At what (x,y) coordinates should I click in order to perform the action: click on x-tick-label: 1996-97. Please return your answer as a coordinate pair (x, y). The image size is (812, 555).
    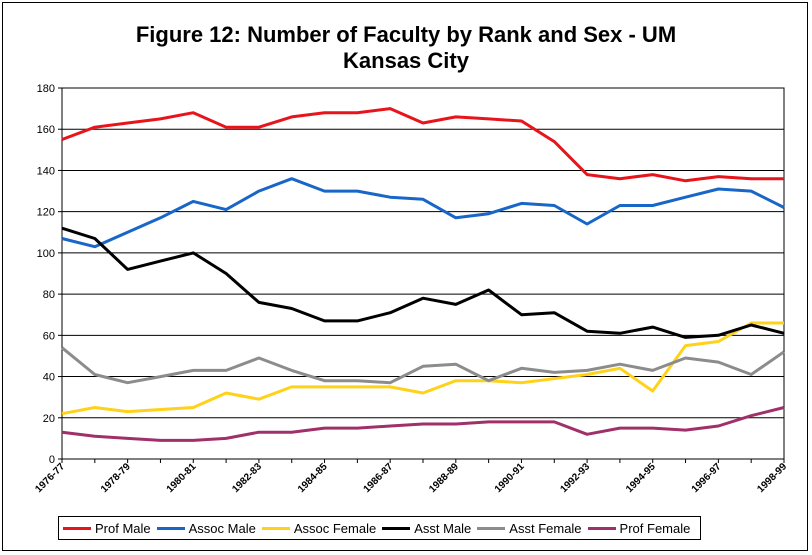
    Looking at the image, I should click on (707, 478).